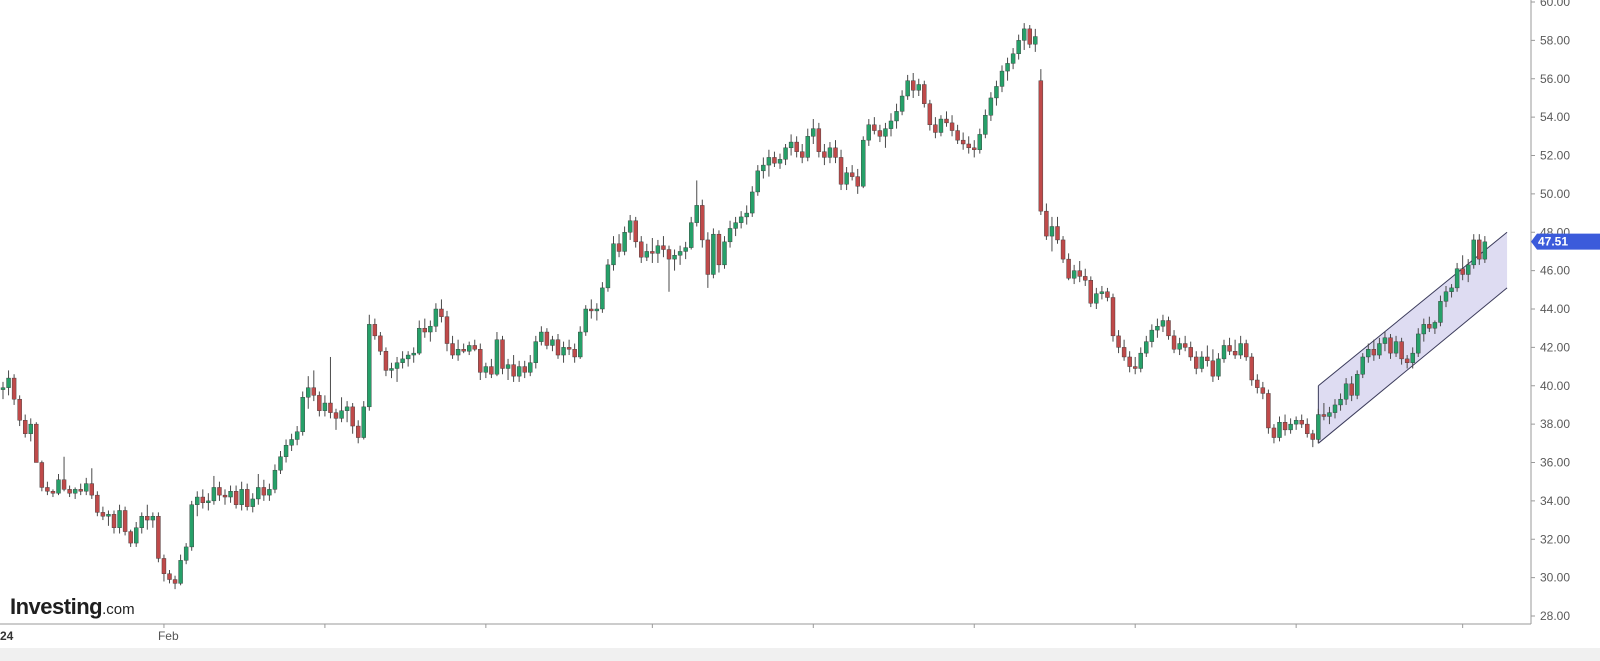  What do you see at coordinates (56, 606) in the screenshot?
I see `logo-brand: Investing` at bounding box center [56, 606].